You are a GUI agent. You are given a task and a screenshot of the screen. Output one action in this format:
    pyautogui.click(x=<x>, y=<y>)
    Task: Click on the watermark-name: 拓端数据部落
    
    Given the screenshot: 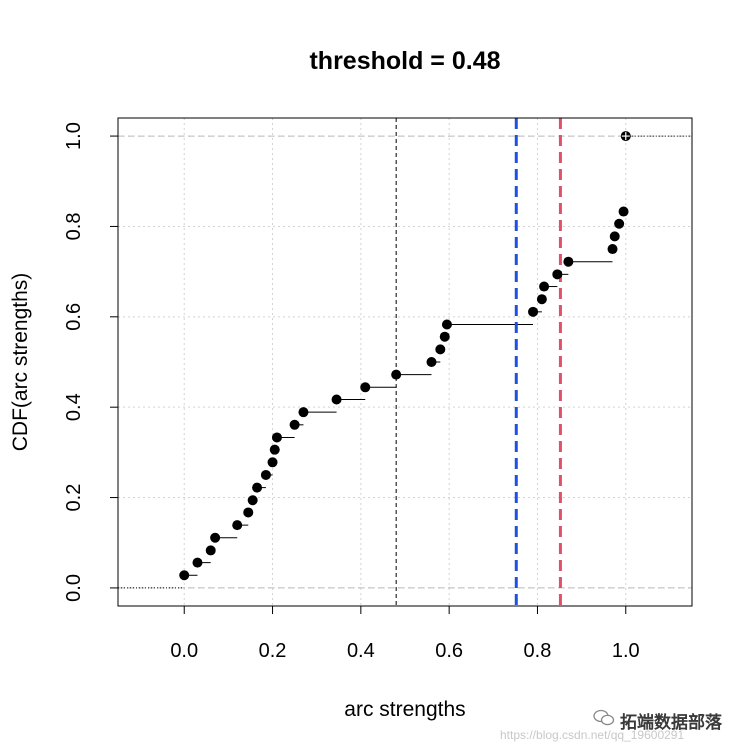 What is the action you would take?
    pyautogui.click(x=671, y=723)
    